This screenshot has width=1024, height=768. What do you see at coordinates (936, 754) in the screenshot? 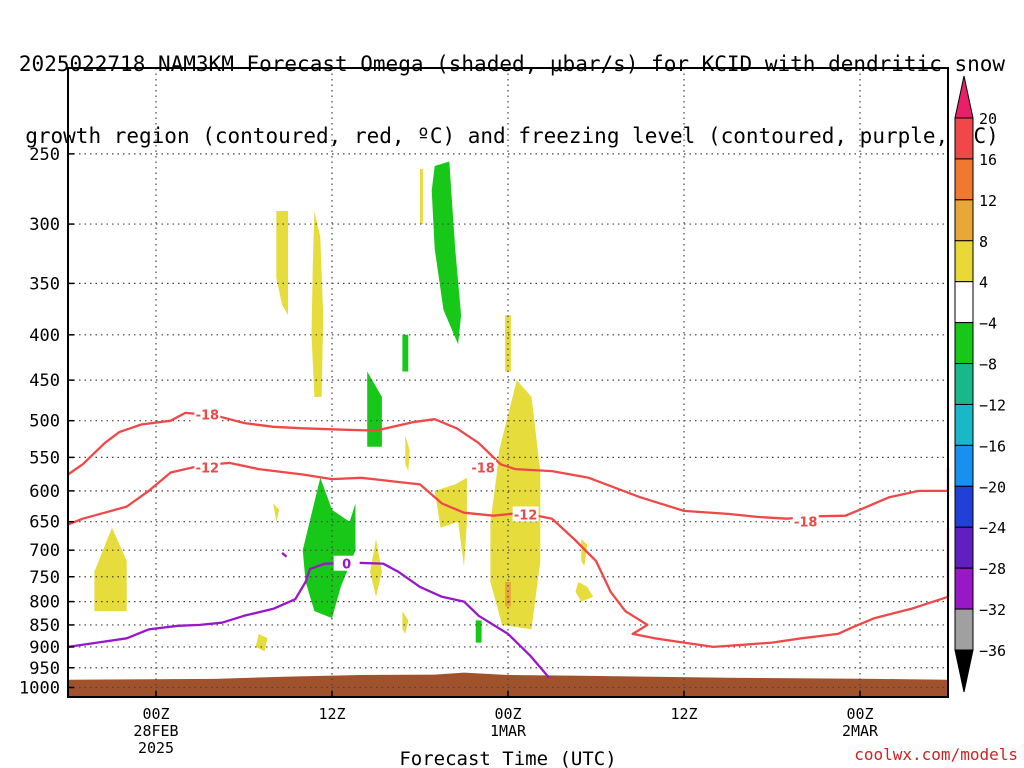
I see `site-credit: coolwx.com/models` at bounding box center [936, 754].